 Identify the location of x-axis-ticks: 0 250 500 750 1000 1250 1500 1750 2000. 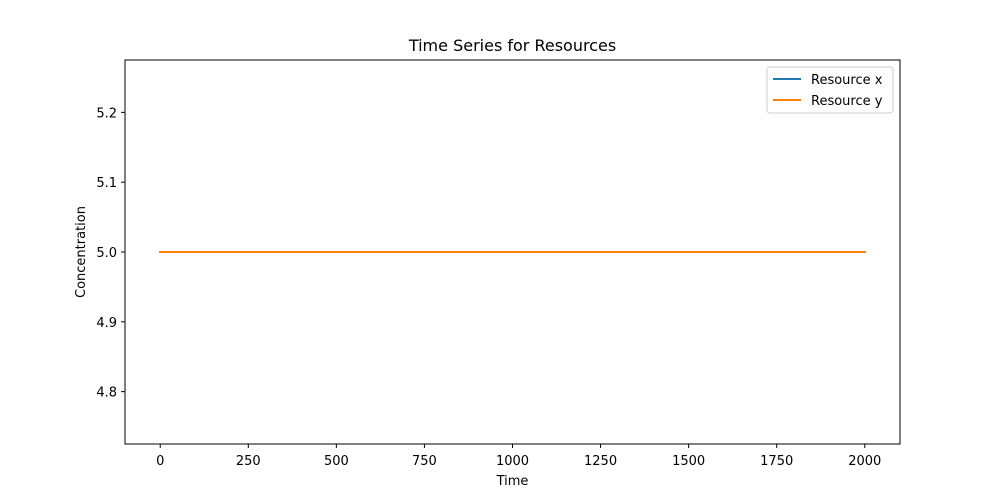
(518, 456).